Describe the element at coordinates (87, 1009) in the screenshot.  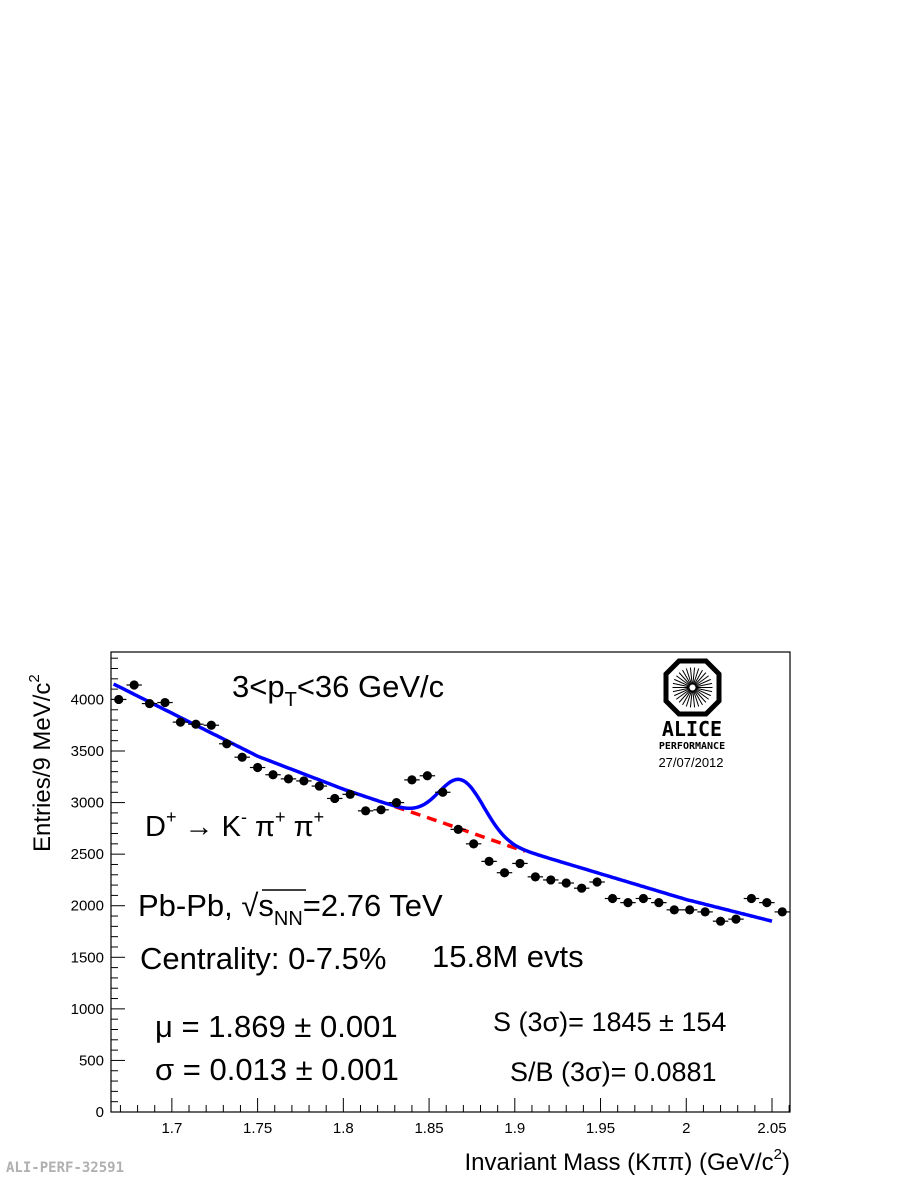
I see `y-tick-label: 1000` at that location.